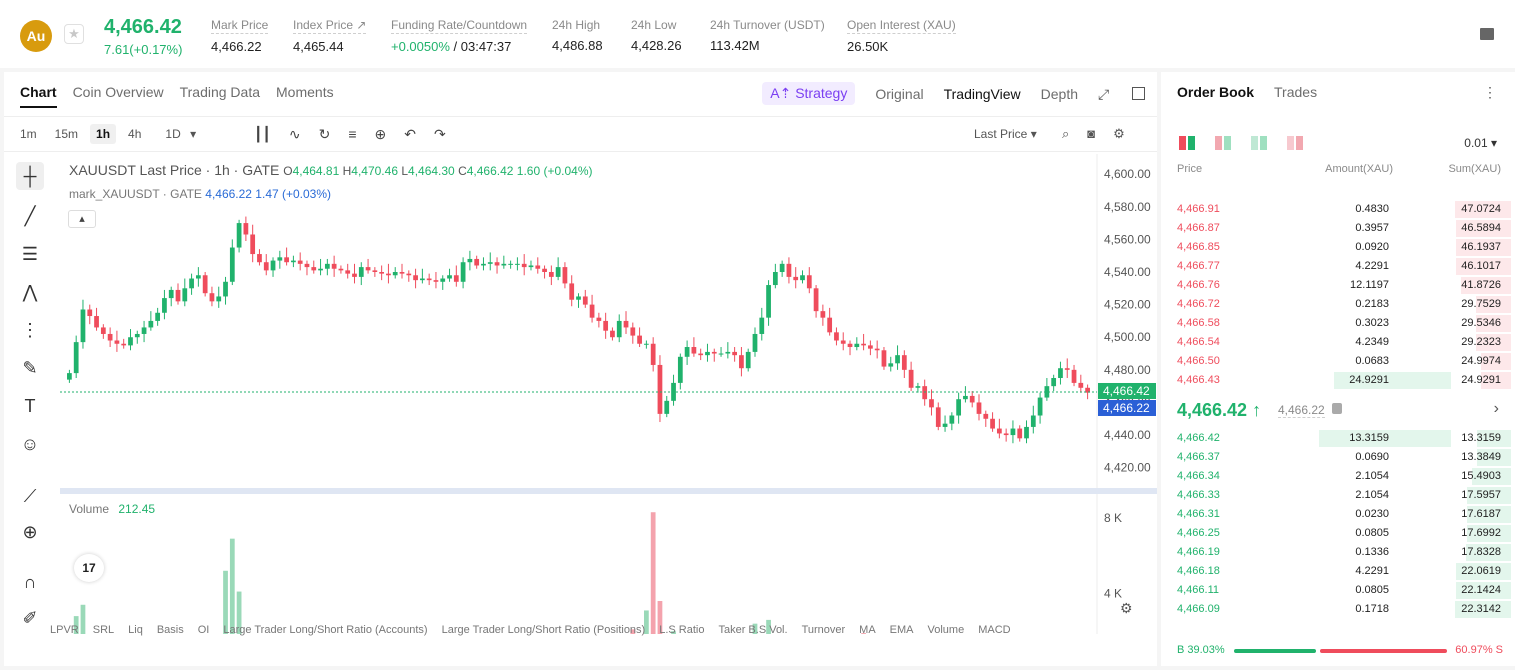  I want to click on order-book-row: 4,466.72 0.2183 29.7529, so click(1338, 304).